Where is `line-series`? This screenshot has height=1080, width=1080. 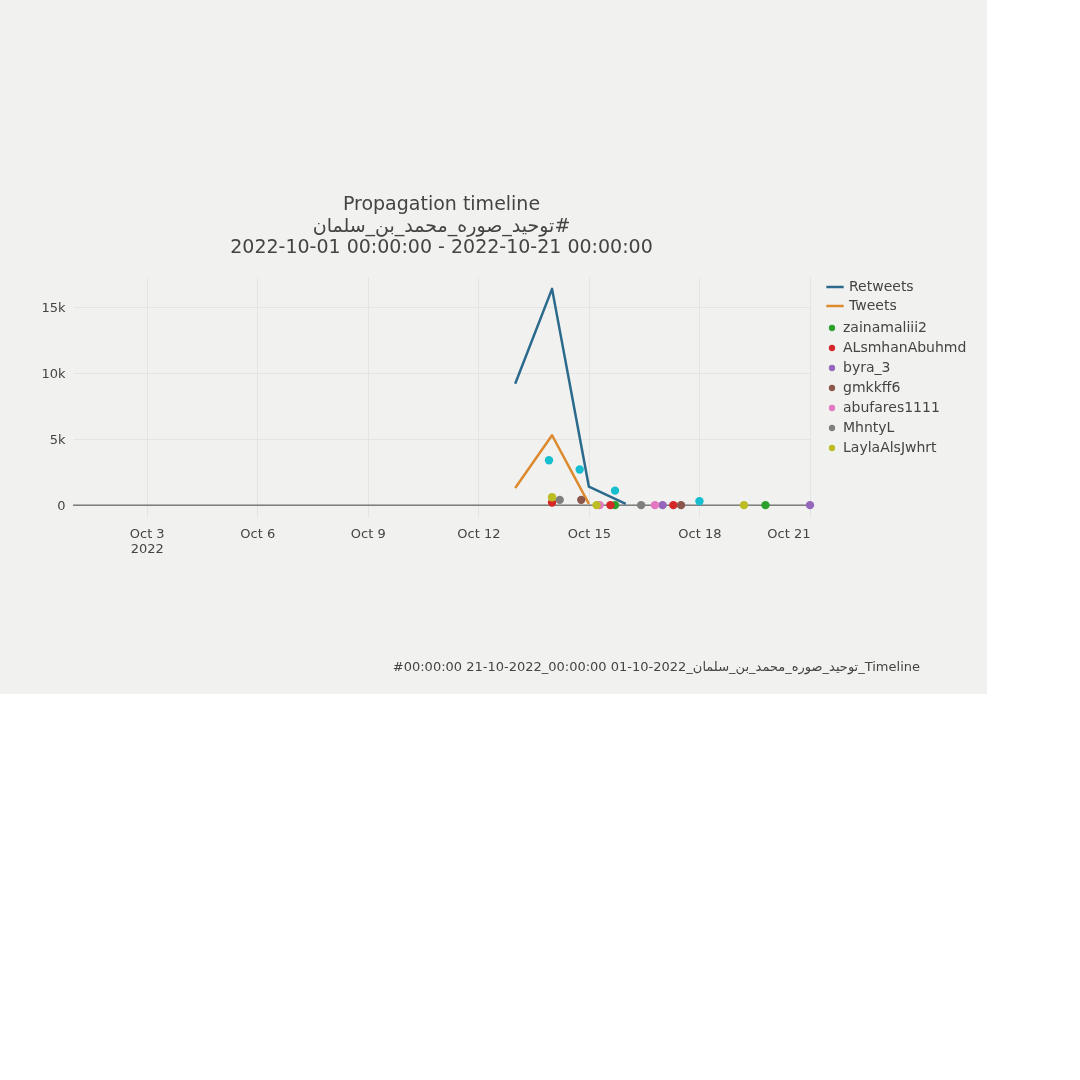 line-series is located at coordinates (570, 396).